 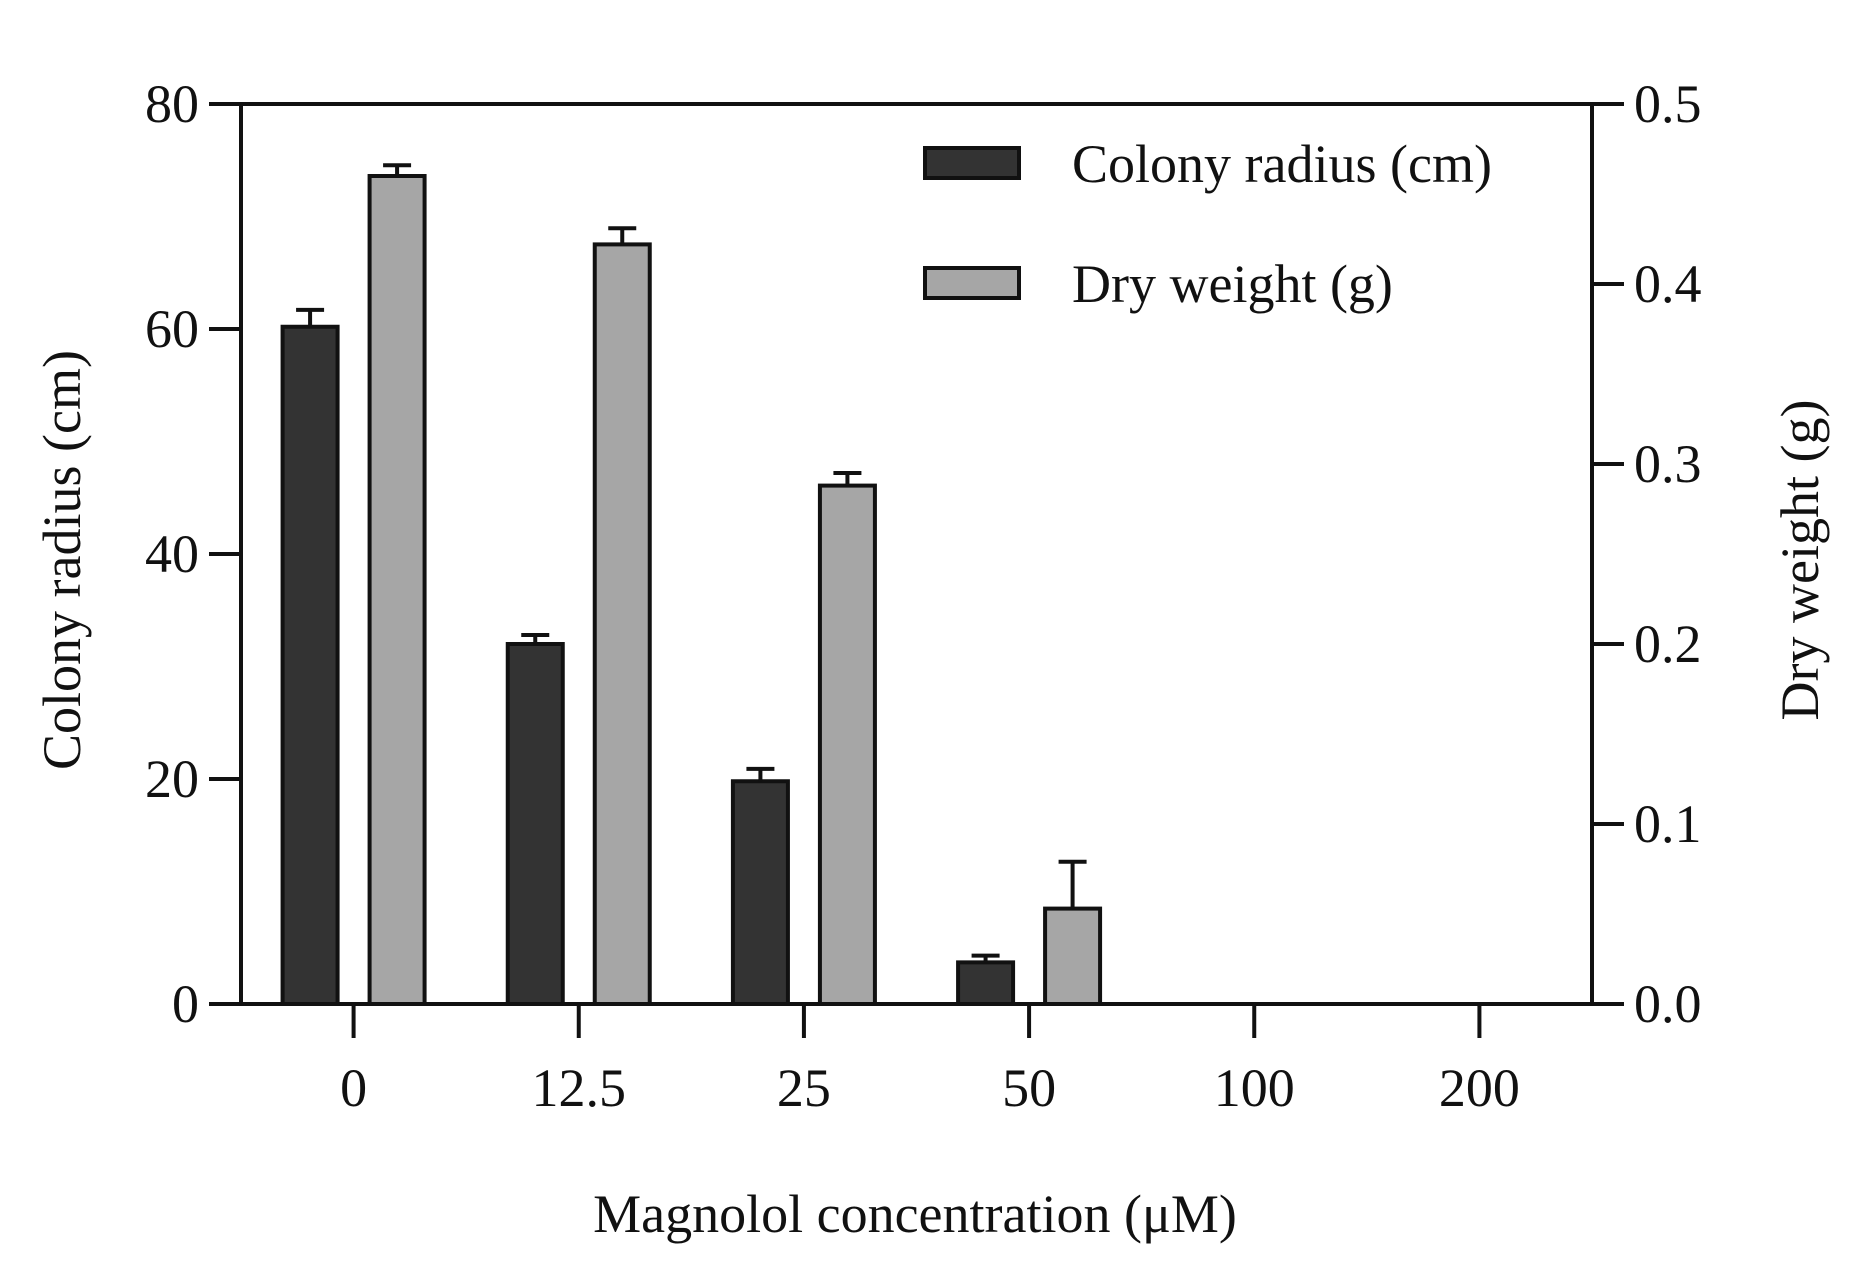 What do you see at coordinates (1668, 104) in the screenshot?
I see `y-right-tick-label: 0.5` at bounding box center [1668, 104].